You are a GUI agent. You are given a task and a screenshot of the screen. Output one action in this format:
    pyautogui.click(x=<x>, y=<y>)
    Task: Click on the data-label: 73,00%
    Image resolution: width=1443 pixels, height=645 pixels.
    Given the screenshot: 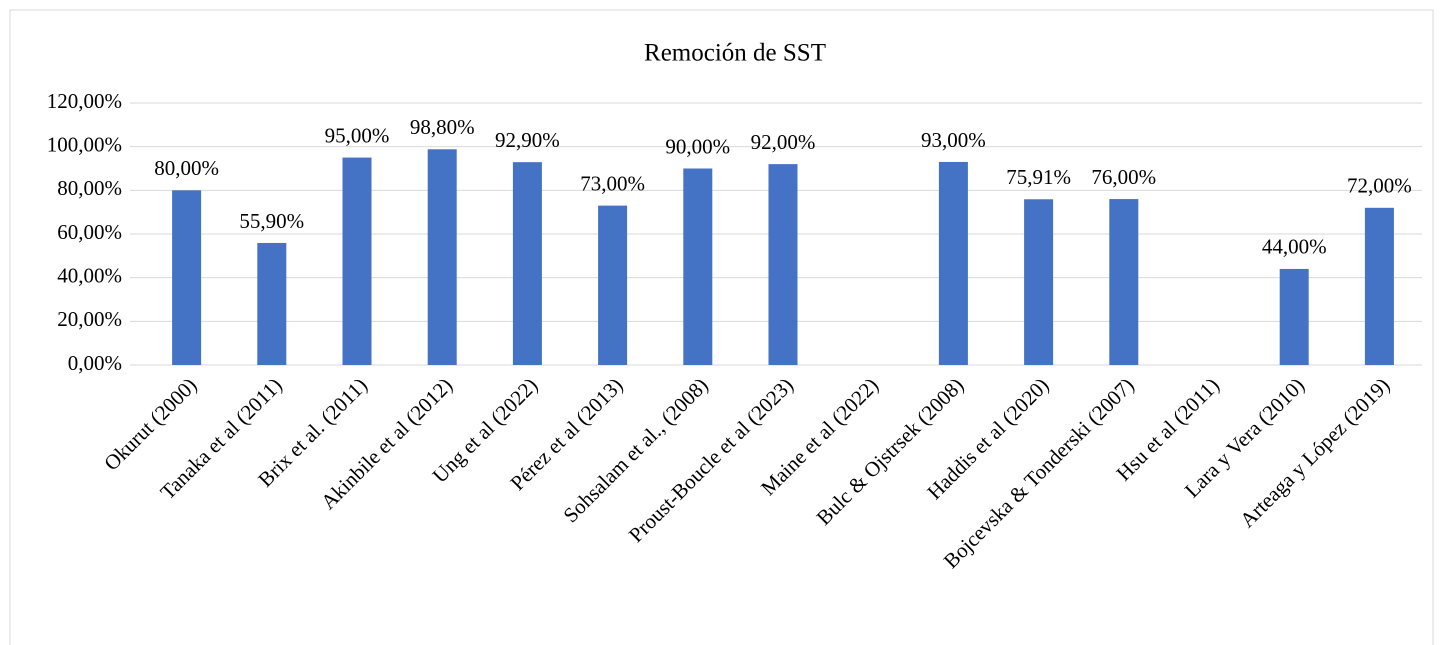 What is the action you would take?
    pyautogui.click(x=612, y=183)
    